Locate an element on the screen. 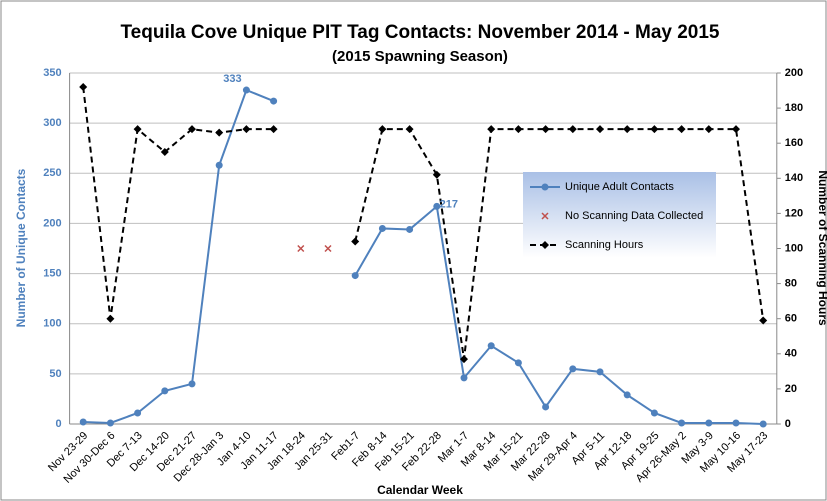 The height and width of the screenshot is (501, 827). y2-axis-label: Number of Scanning Hours is located at coordinates (821, 248).